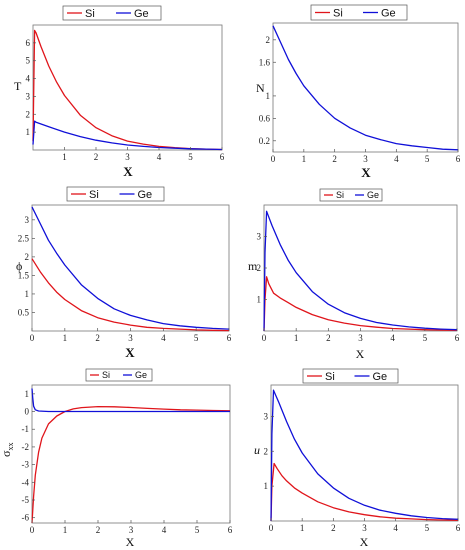 The width and height of the screenshot is (465, 550). I want to click on y-tick-label: 2.5, so click(24, 238).